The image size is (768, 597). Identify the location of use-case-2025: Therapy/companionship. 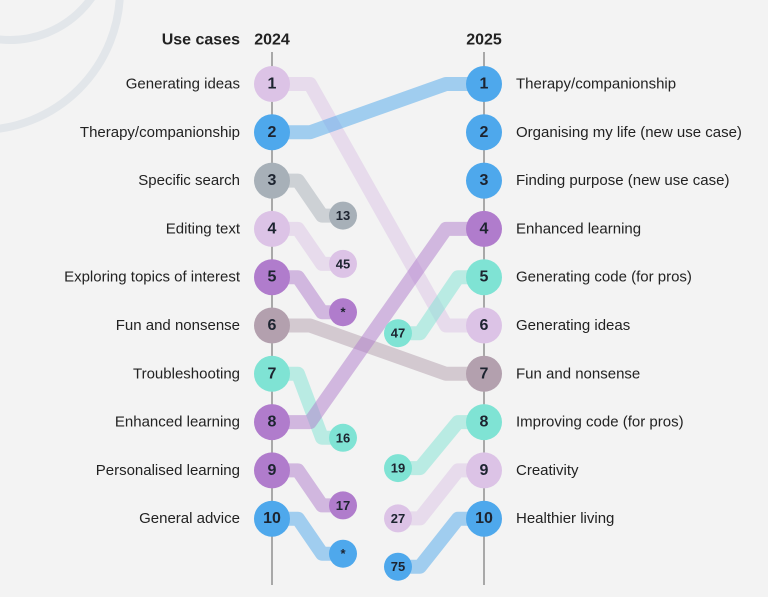
(596, 84).